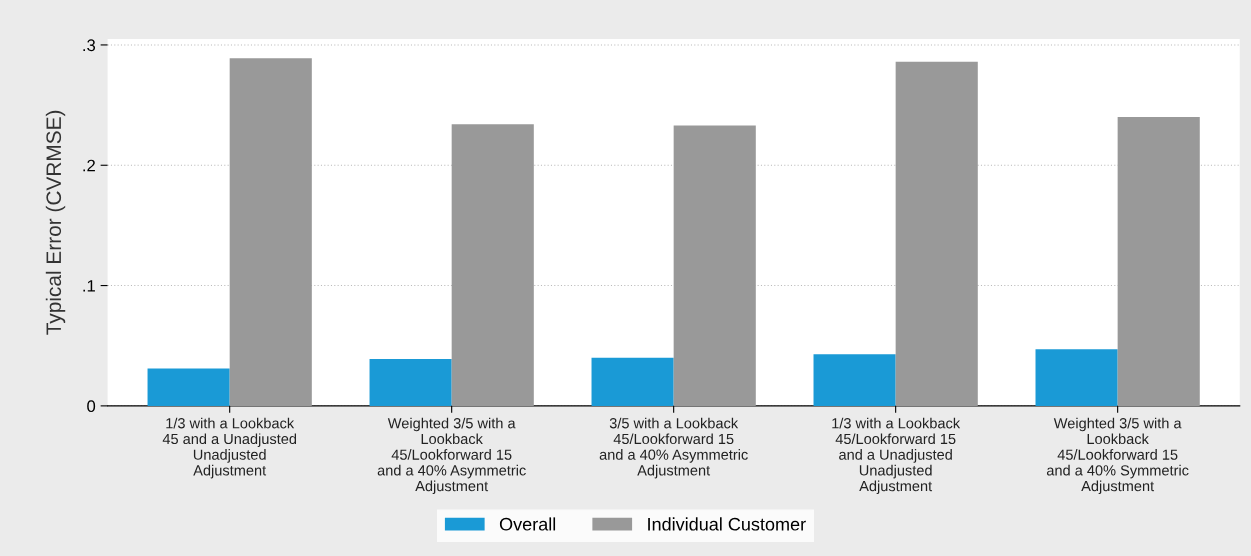 Image resolution: width=1251 pixels, height=556 pixels. What do you see at coordinates (89, 45) in the screenshot?
I see `y-tick-label: .3` at bounding box center [89, 45].